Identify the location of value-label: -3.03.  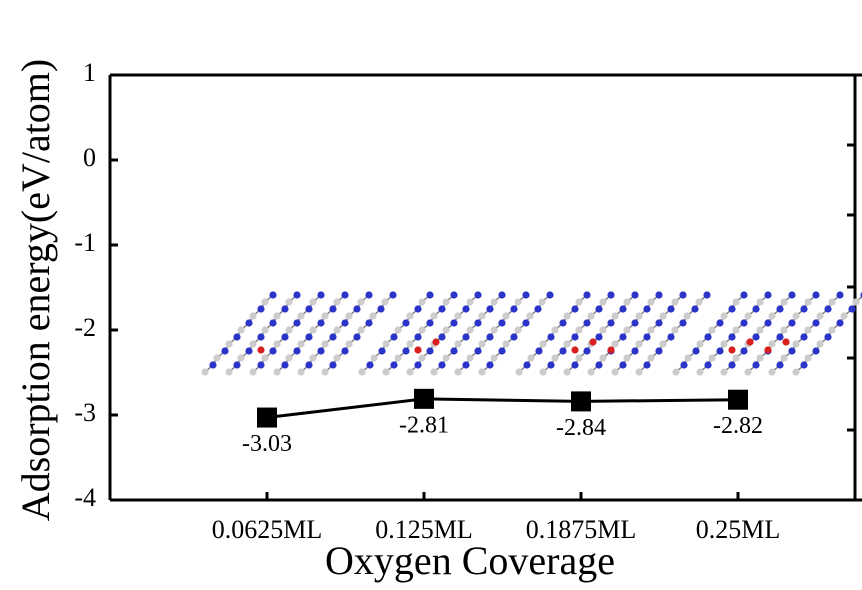
(267, 444).